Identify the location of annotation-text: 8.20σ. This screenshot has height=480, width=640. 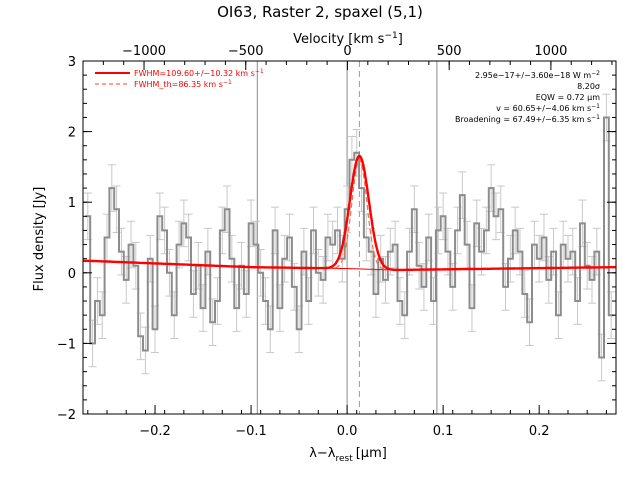
(588, 86).